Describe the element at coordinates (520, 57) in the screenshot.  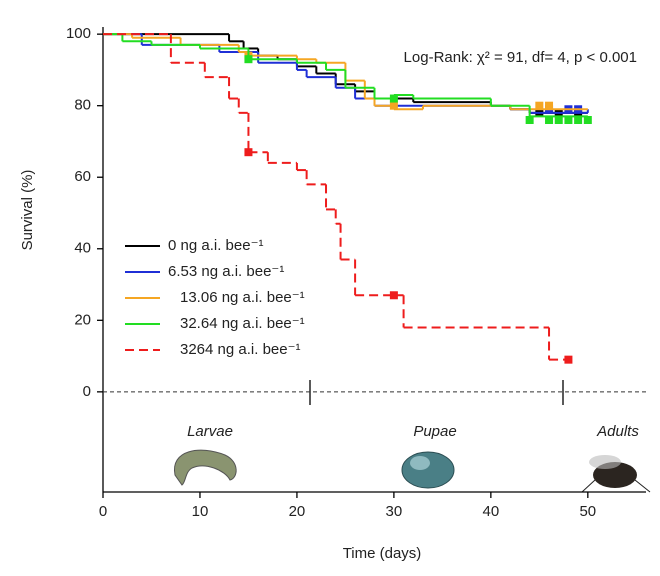
I see `annotation: Log-Rank: χ² = 91, df= 4, p < 0.001` at that location.